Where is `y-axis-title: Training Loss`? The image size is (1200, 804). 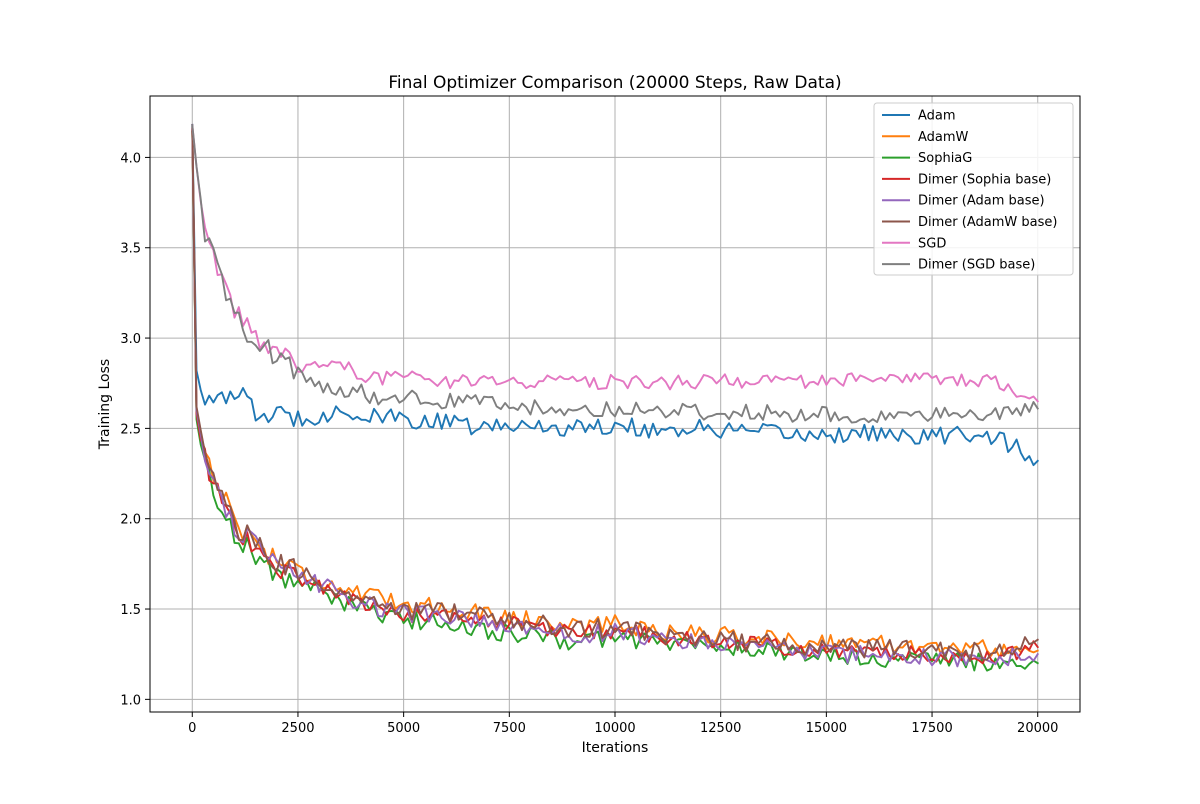 y-axis-title: Training Loss is located at coordinates (105, 404).